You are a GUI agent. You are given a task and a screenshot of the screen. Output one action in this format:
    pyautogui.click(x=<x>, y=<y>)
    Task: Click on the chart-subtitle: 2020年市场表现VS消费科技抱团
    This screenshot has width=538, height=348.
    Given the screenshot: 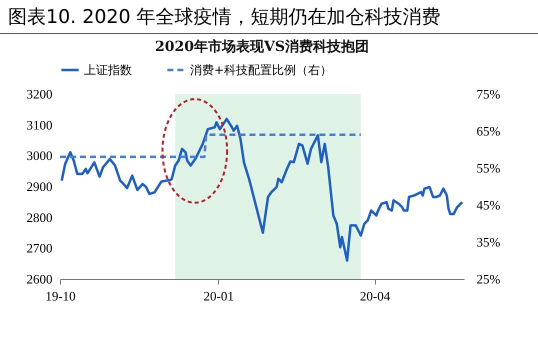 What is the action you would take?
    pyautogui.click(x=262, y=46)
    